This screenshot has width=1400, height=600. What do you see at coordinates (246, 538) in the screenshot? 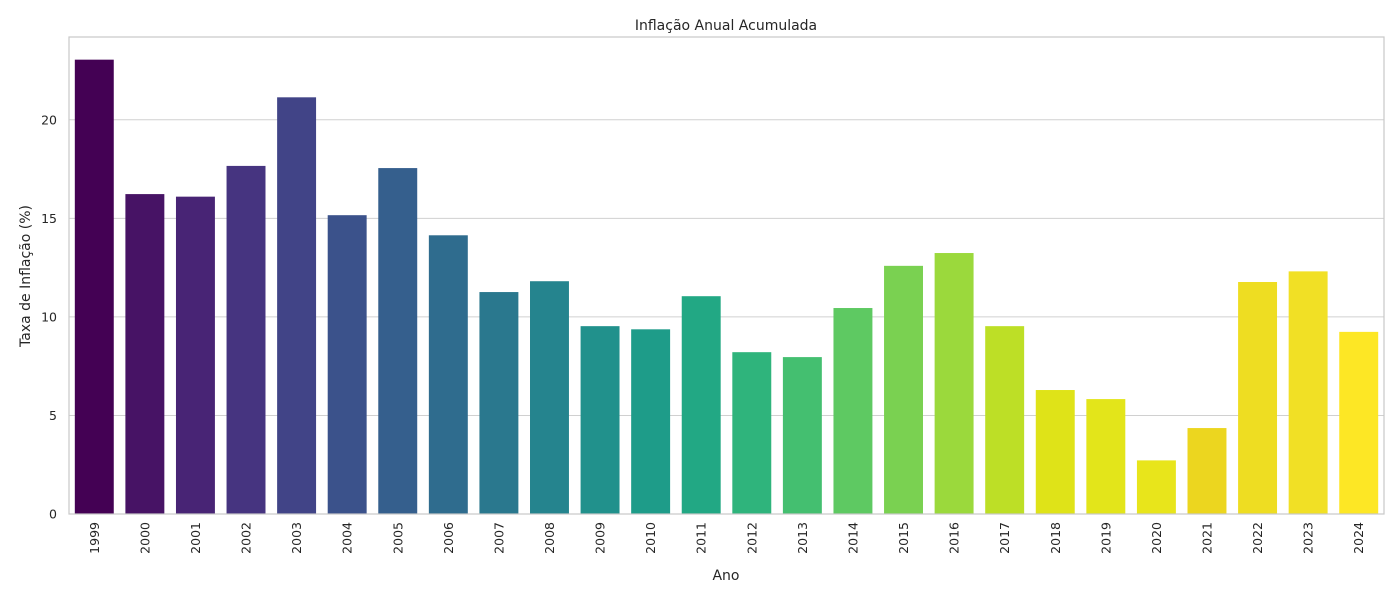
I see `x-tick-label: 2002` at bounding box center [246, 538].